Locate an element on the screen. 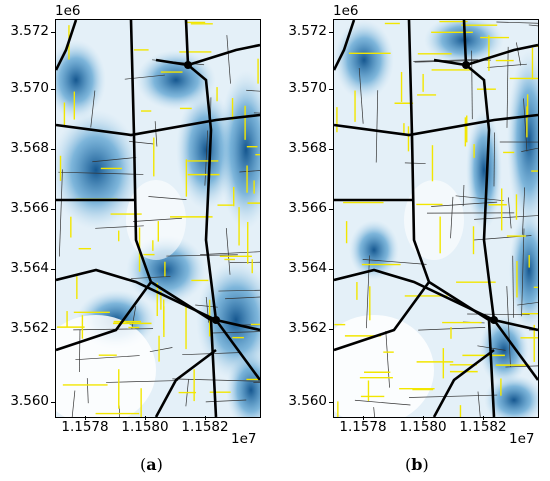  y-tick-label: 3.560 is located at coordinates (307, 401).